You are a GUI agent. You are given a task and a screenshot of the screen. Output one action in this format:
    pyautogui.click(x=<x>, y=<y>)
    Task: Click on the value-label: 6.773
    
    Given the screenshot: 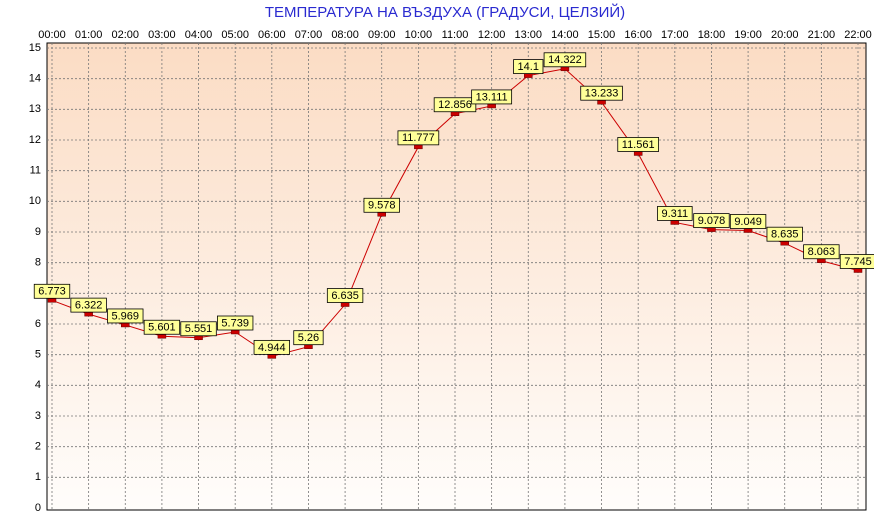 What is the action you would take?
    pyautogui.click(x=52, y=292)
    